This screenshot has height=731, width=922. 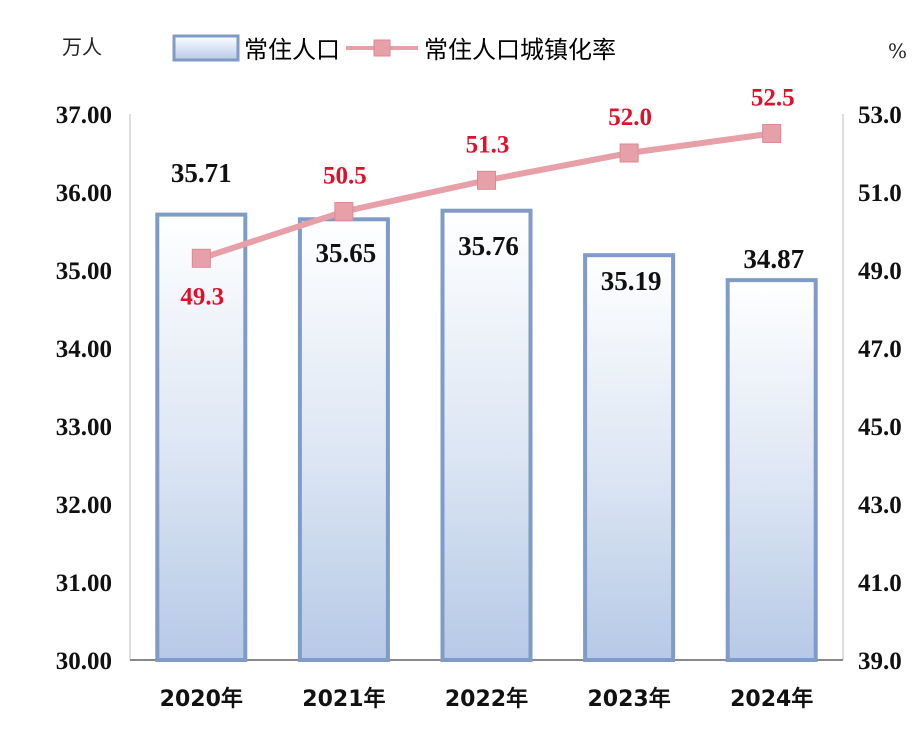 I want to click on x-tick-label: 2022年, so click(x=486, y=699).